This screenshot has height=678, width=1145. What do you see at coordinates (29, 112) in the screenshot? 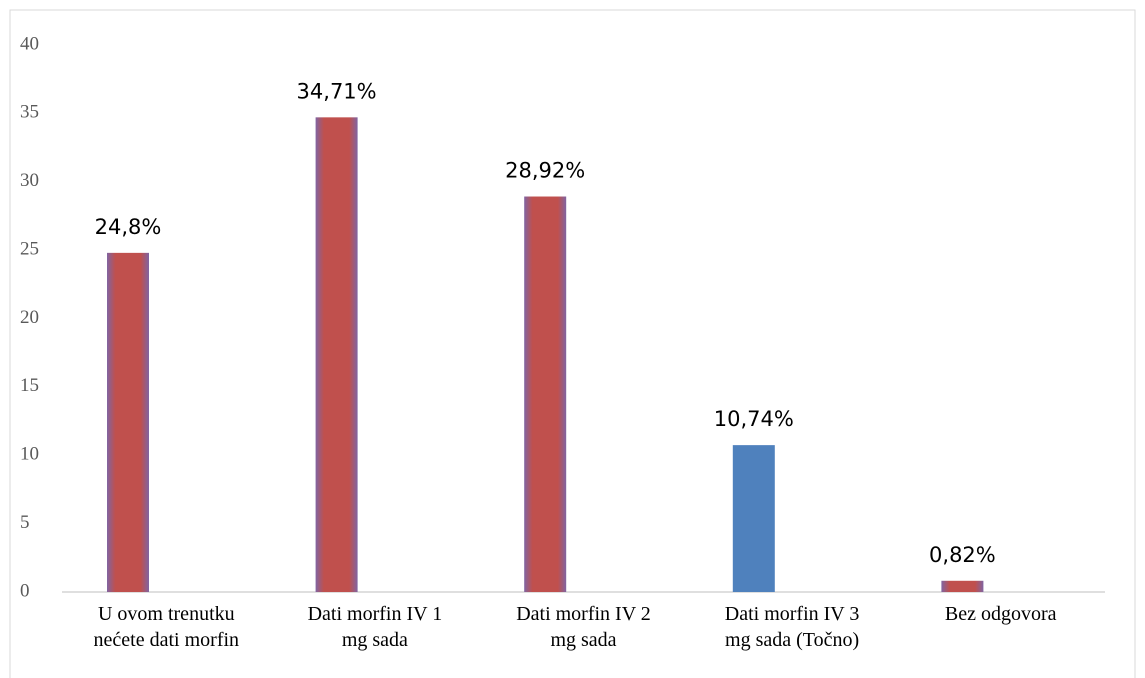
I see `y-tick-label: 35` at bounding box center [29, 112].